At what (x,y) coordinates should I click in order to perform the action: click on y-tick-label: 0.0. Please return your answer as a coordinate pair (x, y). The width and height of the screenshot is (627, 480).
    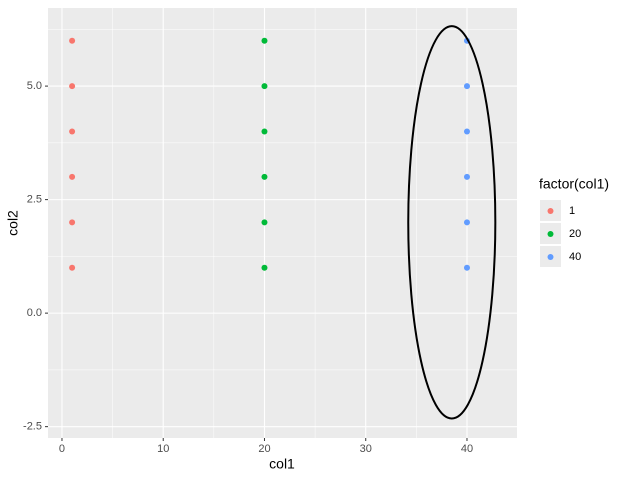
    Looking at the image, I should click on (34, 313).